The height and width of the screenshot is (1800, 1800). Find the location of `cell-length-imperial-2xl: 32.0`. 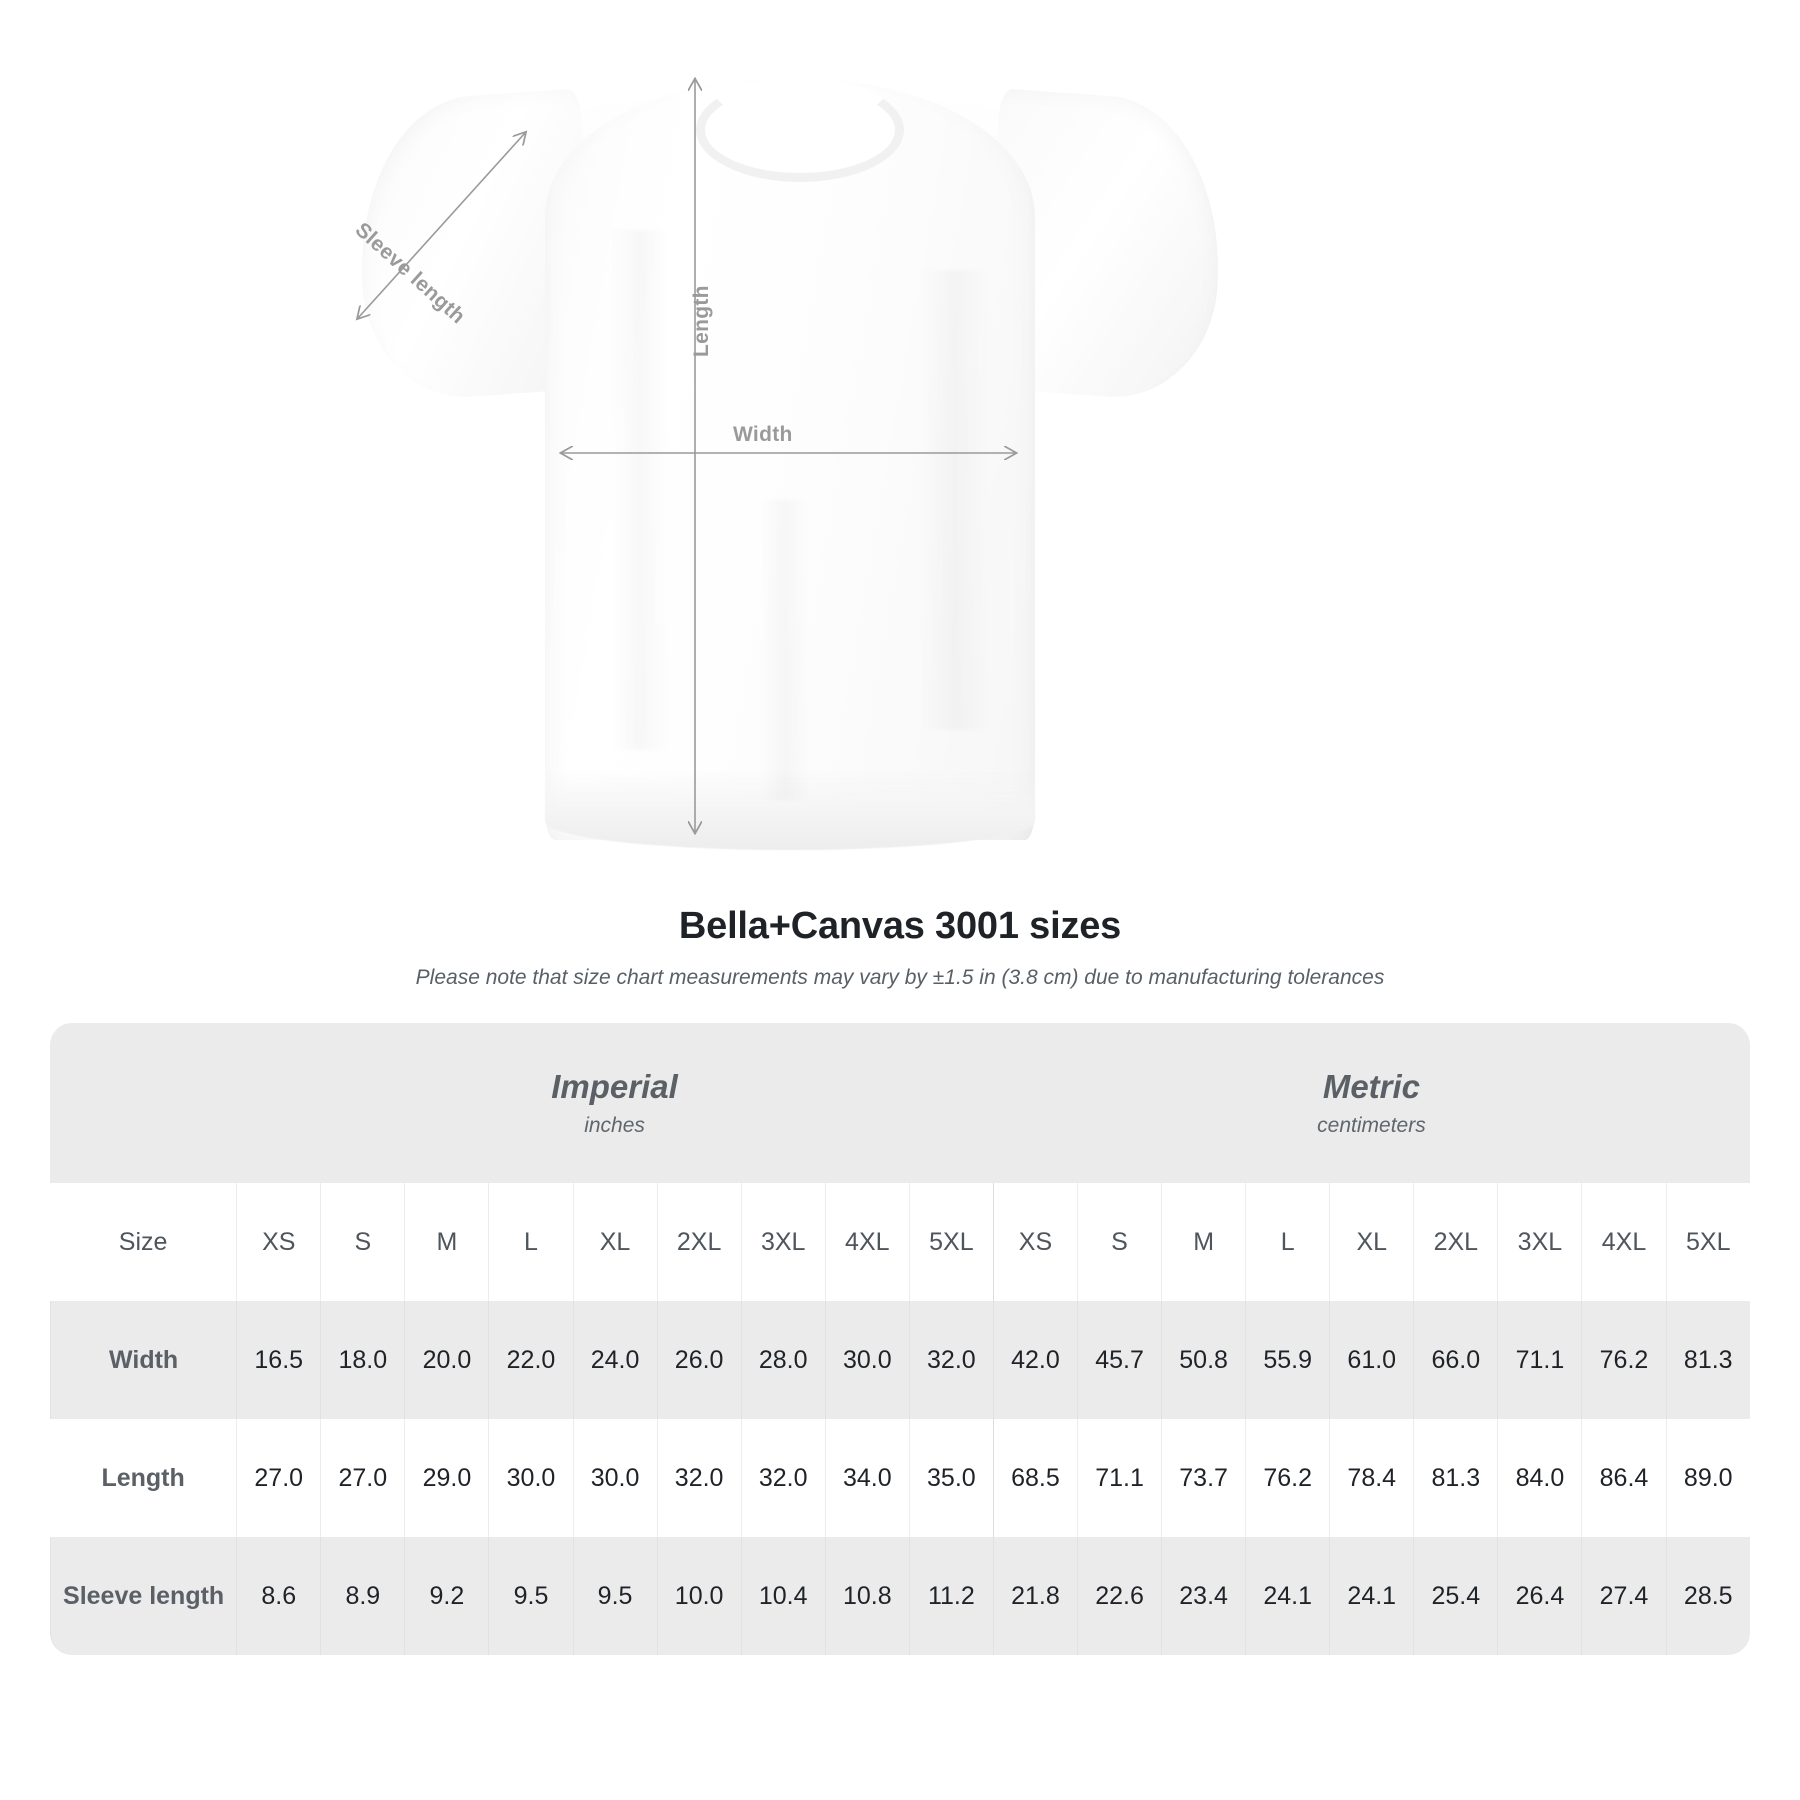

cell-length-imperial-2xl: 32.0 is located at coordinates (698, 1478).